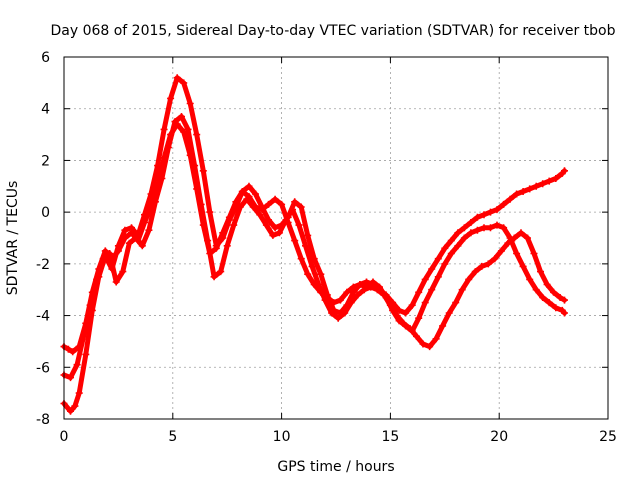 Image resolution: width=640 pixels, height=480 pixels. What do you see at coordinates (390, 437) in the screenshot?
I see `x-tick-label: 15` at bounding box center [390, 437].